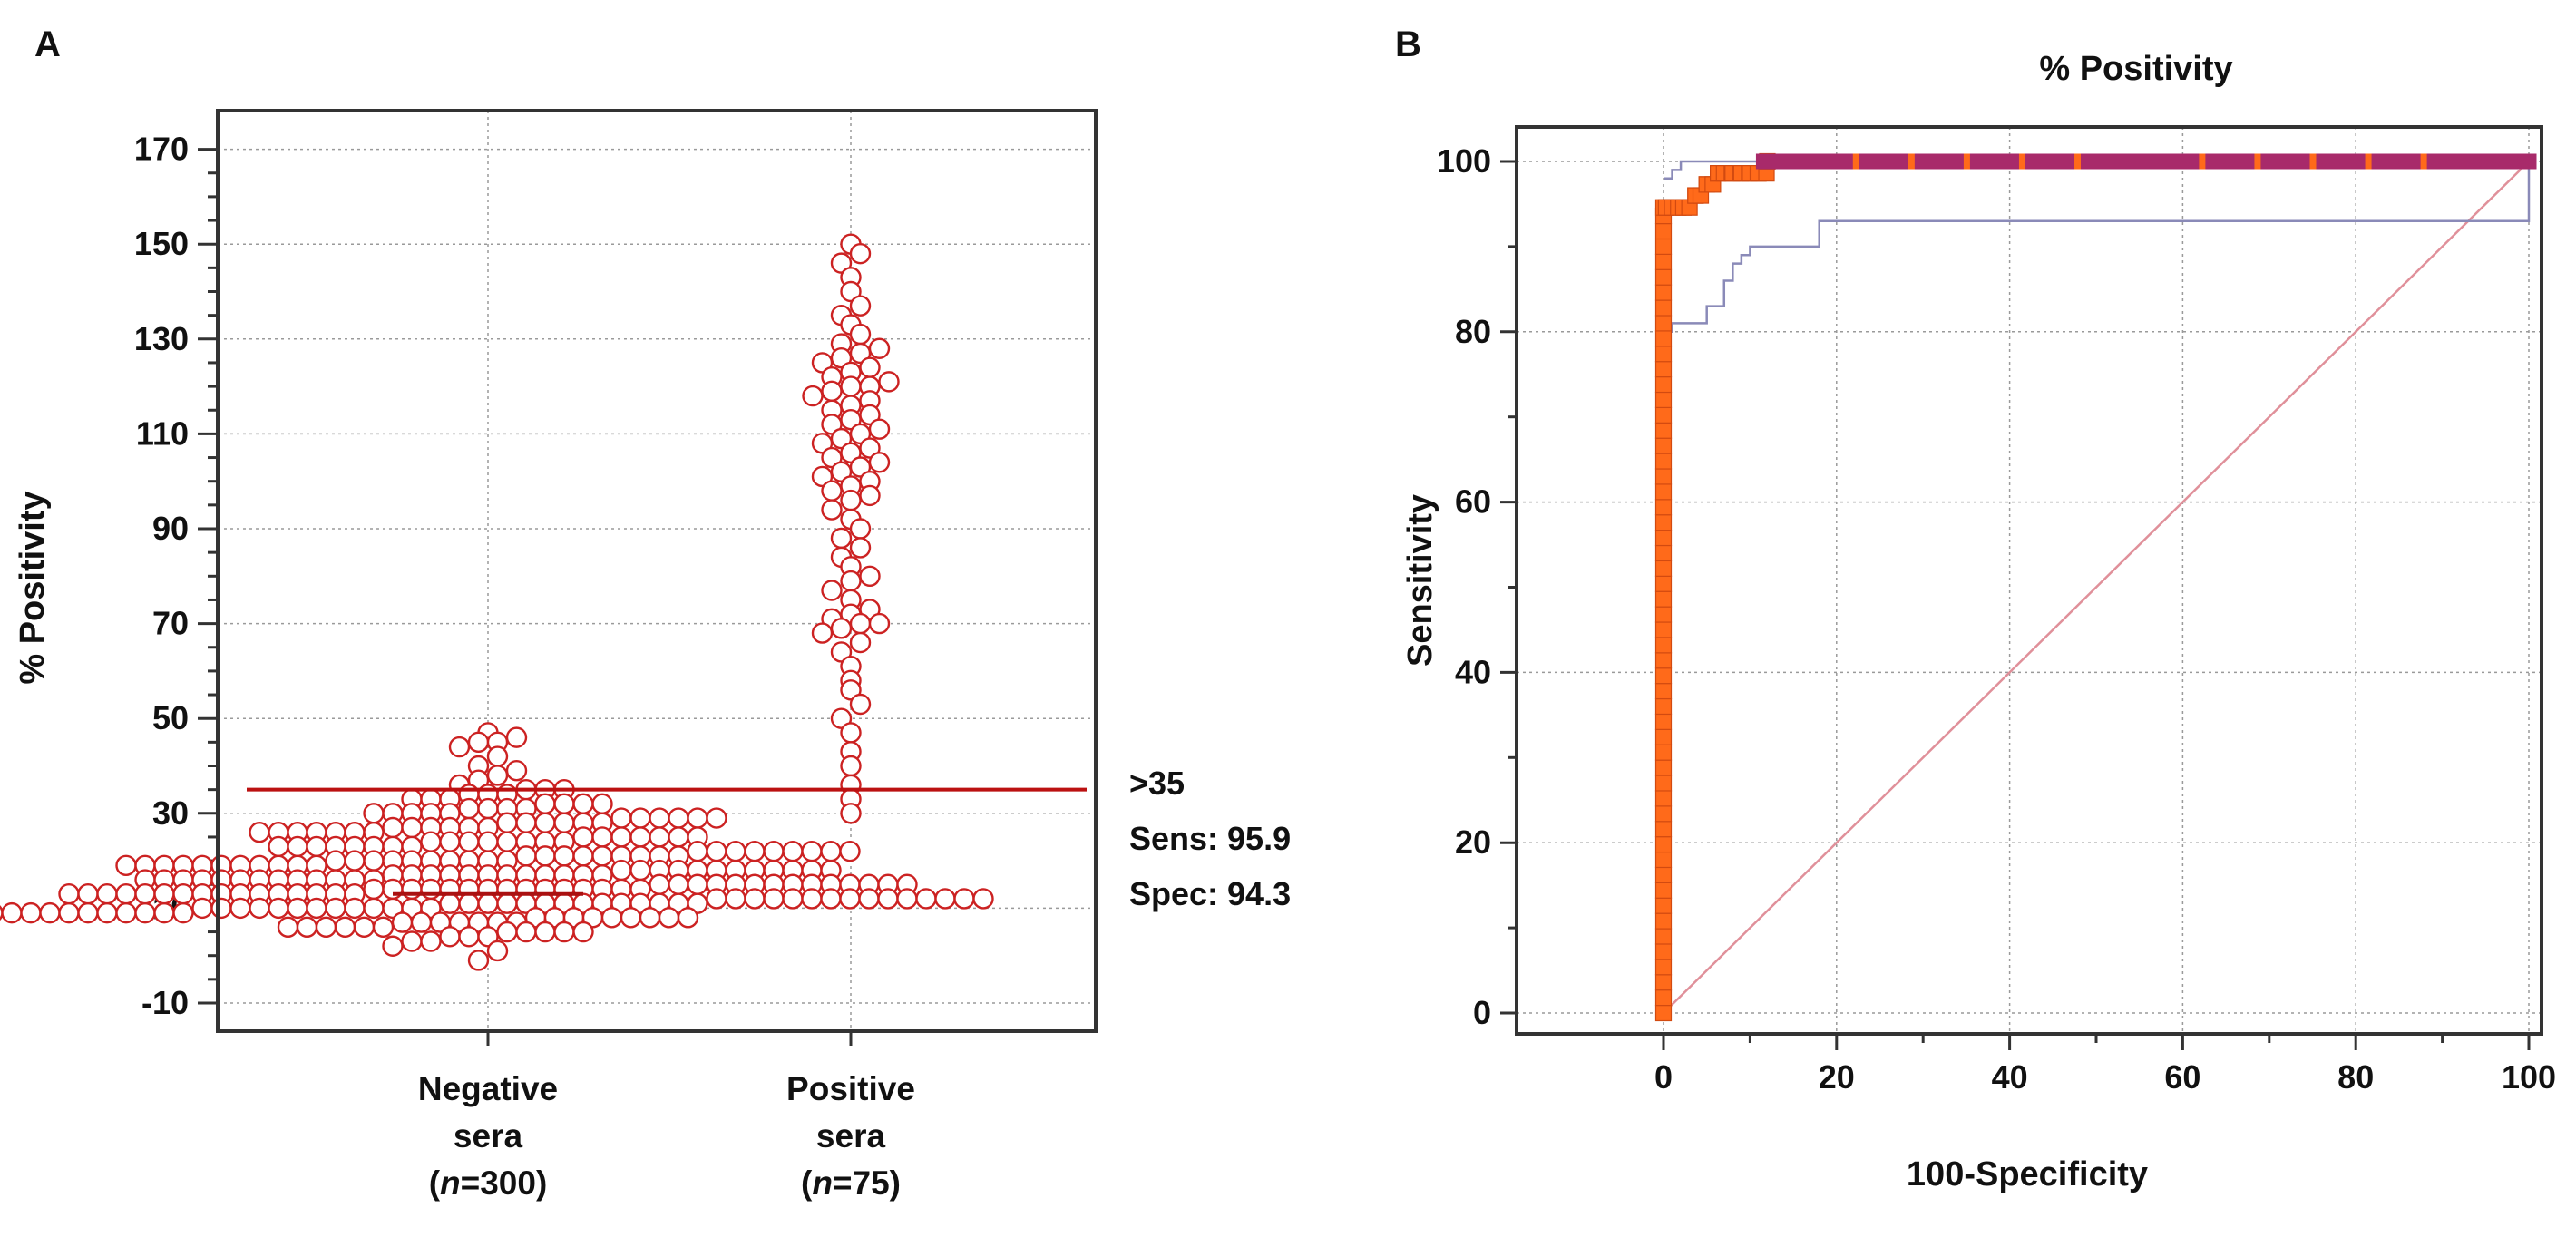  What do you see at coordinates (47, 44) in the screenshot?
I see `panel-label-a: A` at bounding box center [47, 44].